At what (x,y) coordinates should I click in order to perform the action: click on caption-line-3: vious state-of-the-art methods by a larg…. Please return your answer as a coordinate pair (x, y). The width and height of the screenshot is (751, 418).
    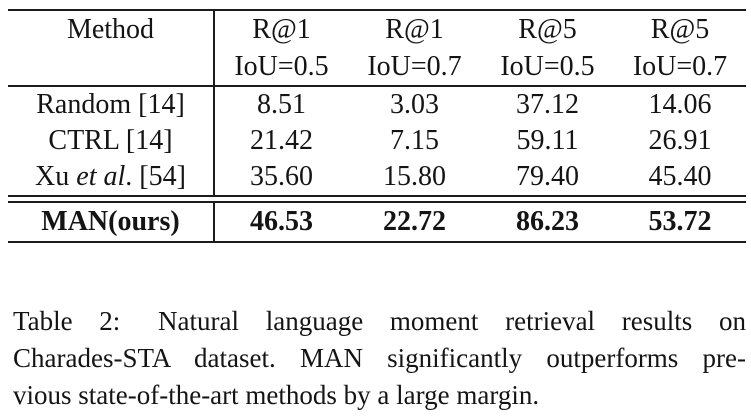
    Looking at the image, I should click on (276, 395).